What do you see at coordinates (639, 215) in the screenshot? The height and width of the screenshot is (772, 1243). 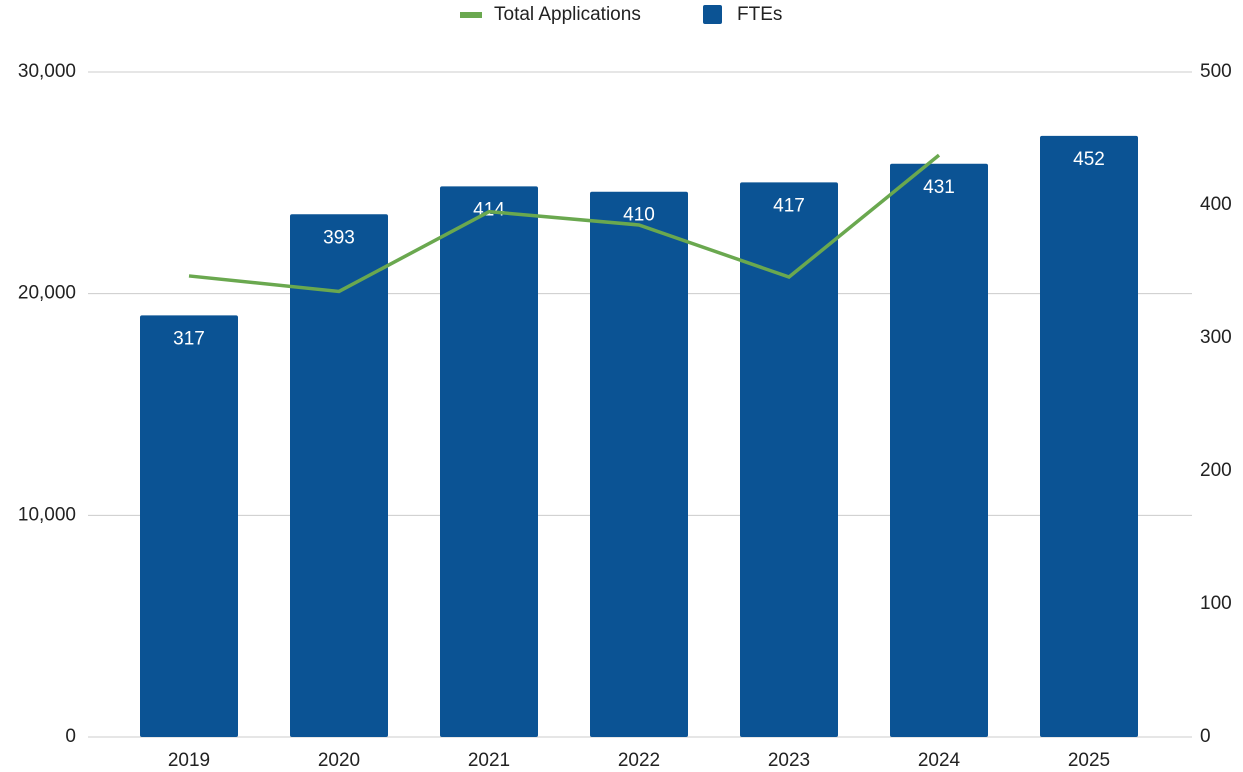 I see `data-label: 410` at bounding box center [639, 215].